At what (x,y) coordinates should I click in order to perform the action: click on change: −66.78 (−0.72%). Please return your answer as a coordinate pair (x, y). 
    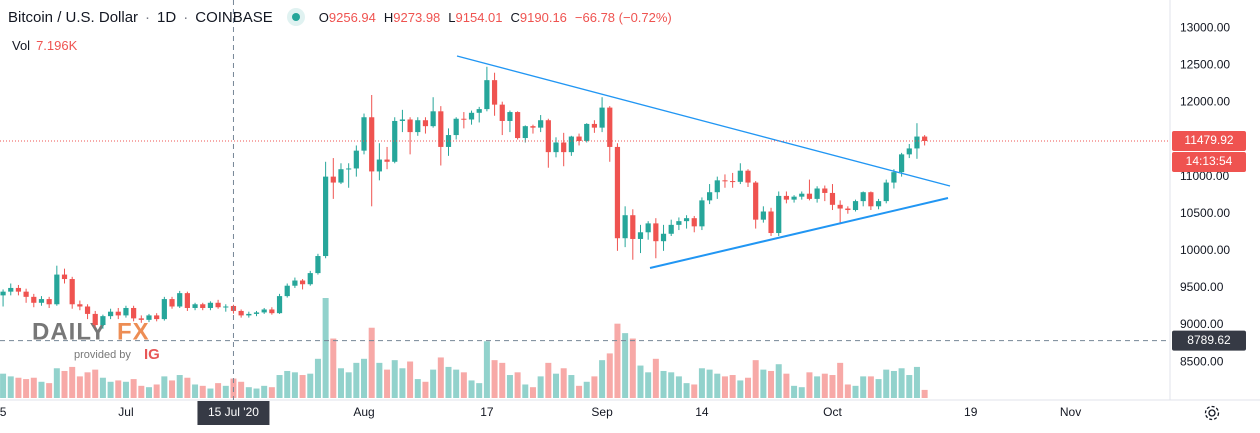
    Looking at the image, I should click on (623, 17).